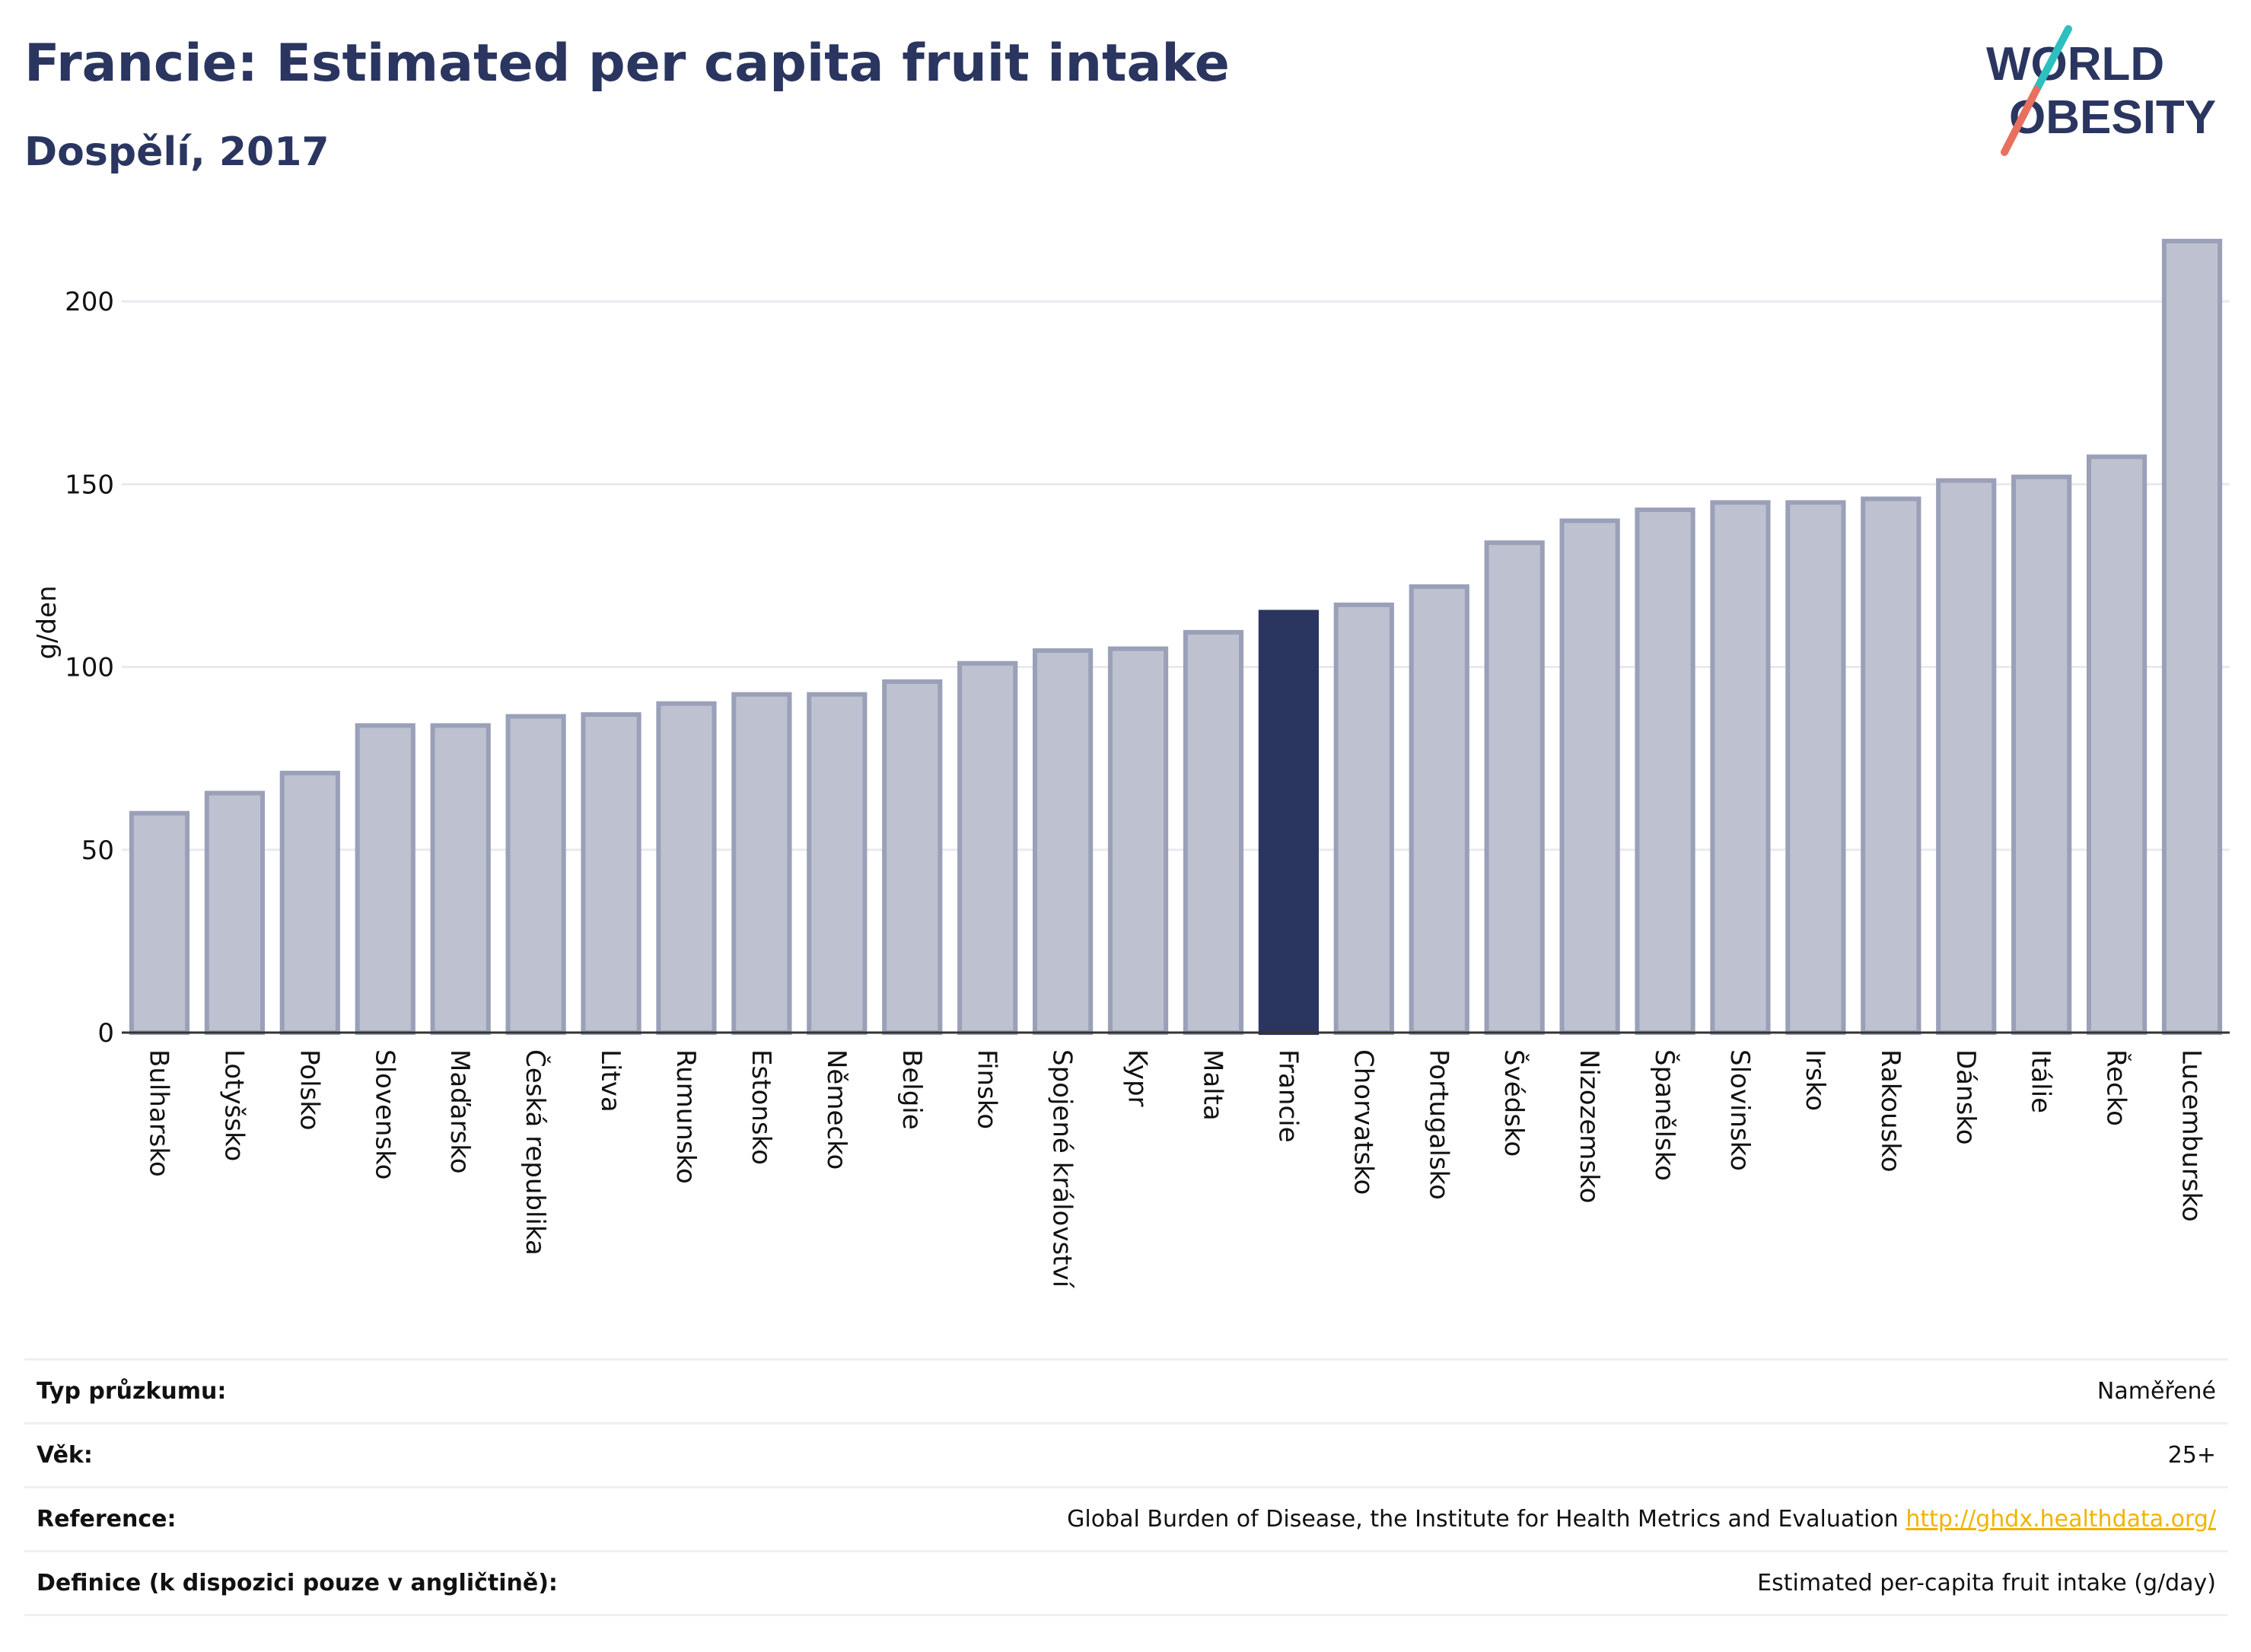  I want to click on x-tick-label: Irsko, so click(1815, 1080).